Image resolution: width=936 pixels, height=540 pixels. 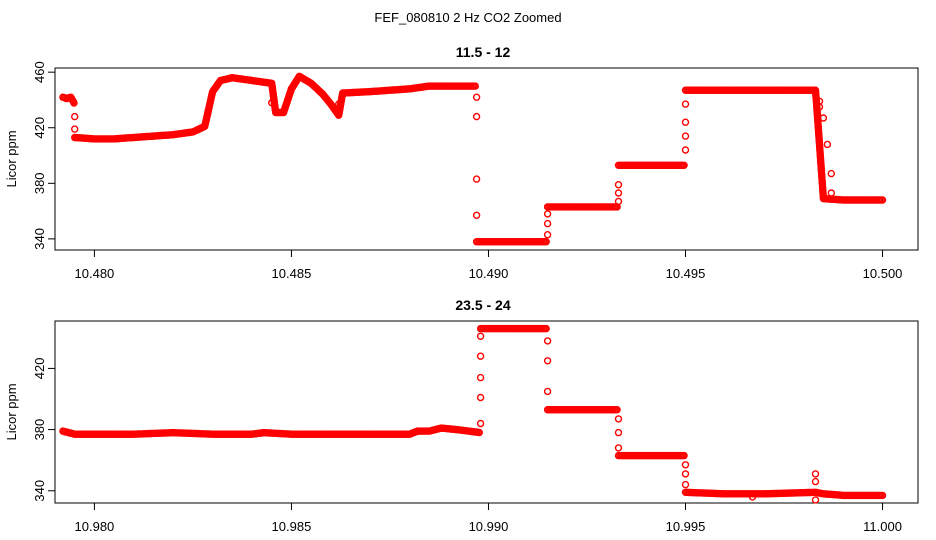 What do you see at coordinates (489, 526) in the screenshot?
I see `x-tick-label: 10.990` at bounding box center [489, 526].